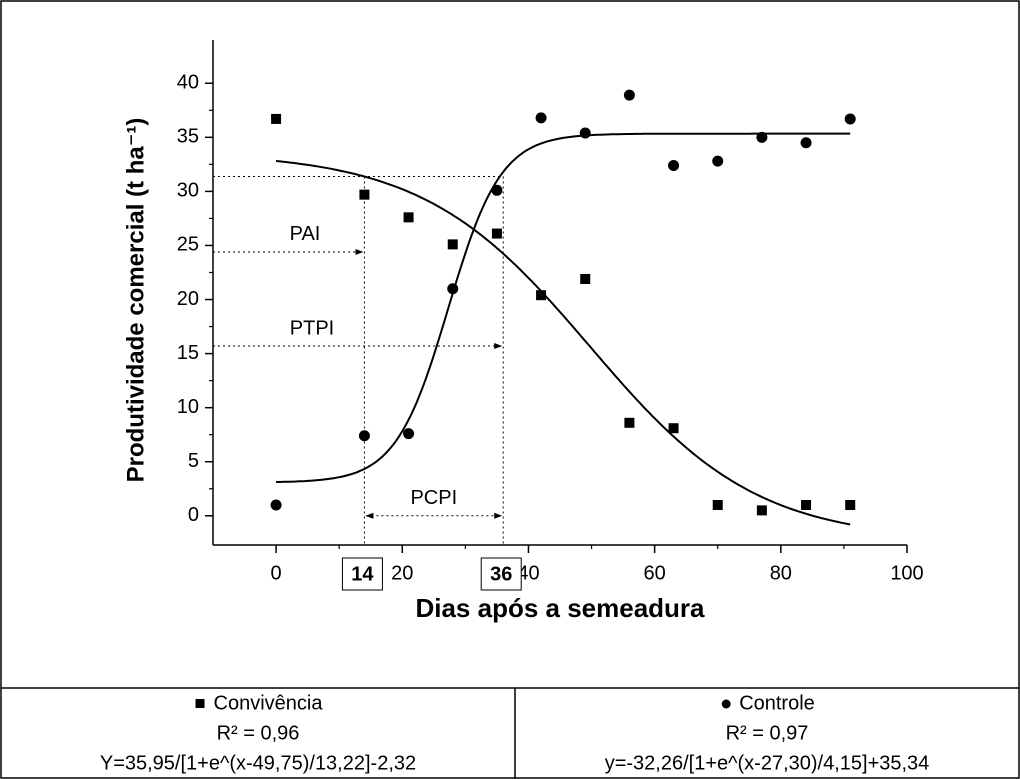 The height and width of the screenshot is (779, 1020). I want to click on y-tick-label: 30, so click(188, 191).